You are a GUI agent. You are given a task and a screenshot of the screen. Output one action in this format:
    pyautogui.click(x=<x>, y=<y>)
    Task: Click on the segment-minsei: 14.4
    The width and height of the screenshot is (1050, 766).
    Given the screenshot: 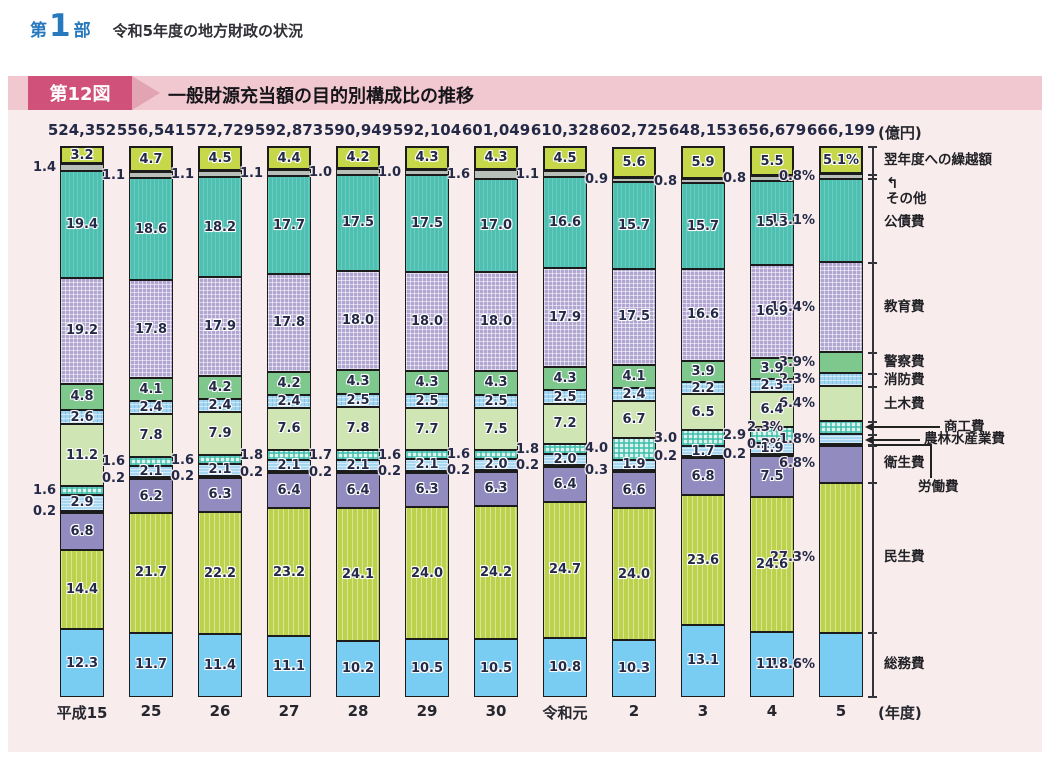 What is the action you would take?
    pyautogui.click(x=82, y=590)
    